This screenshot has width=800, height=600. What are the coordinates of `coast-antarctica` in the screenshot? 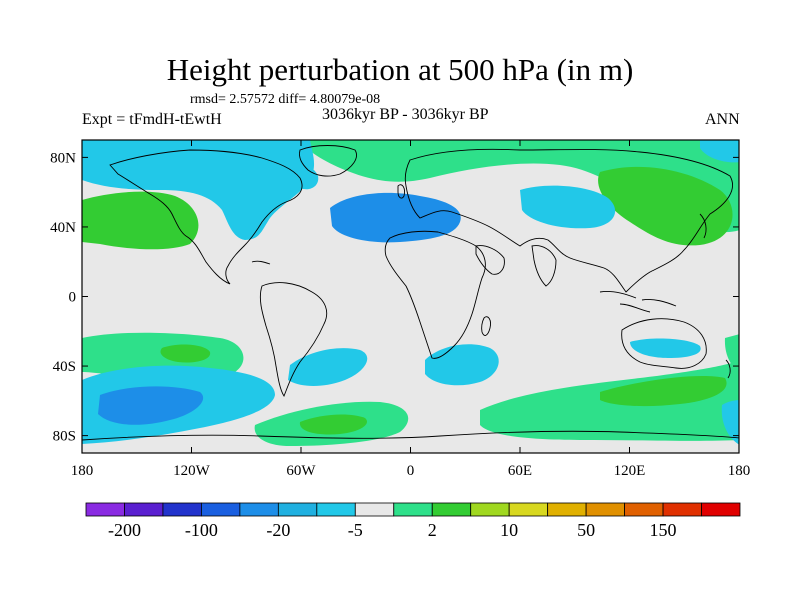 It's located at (410, 435).